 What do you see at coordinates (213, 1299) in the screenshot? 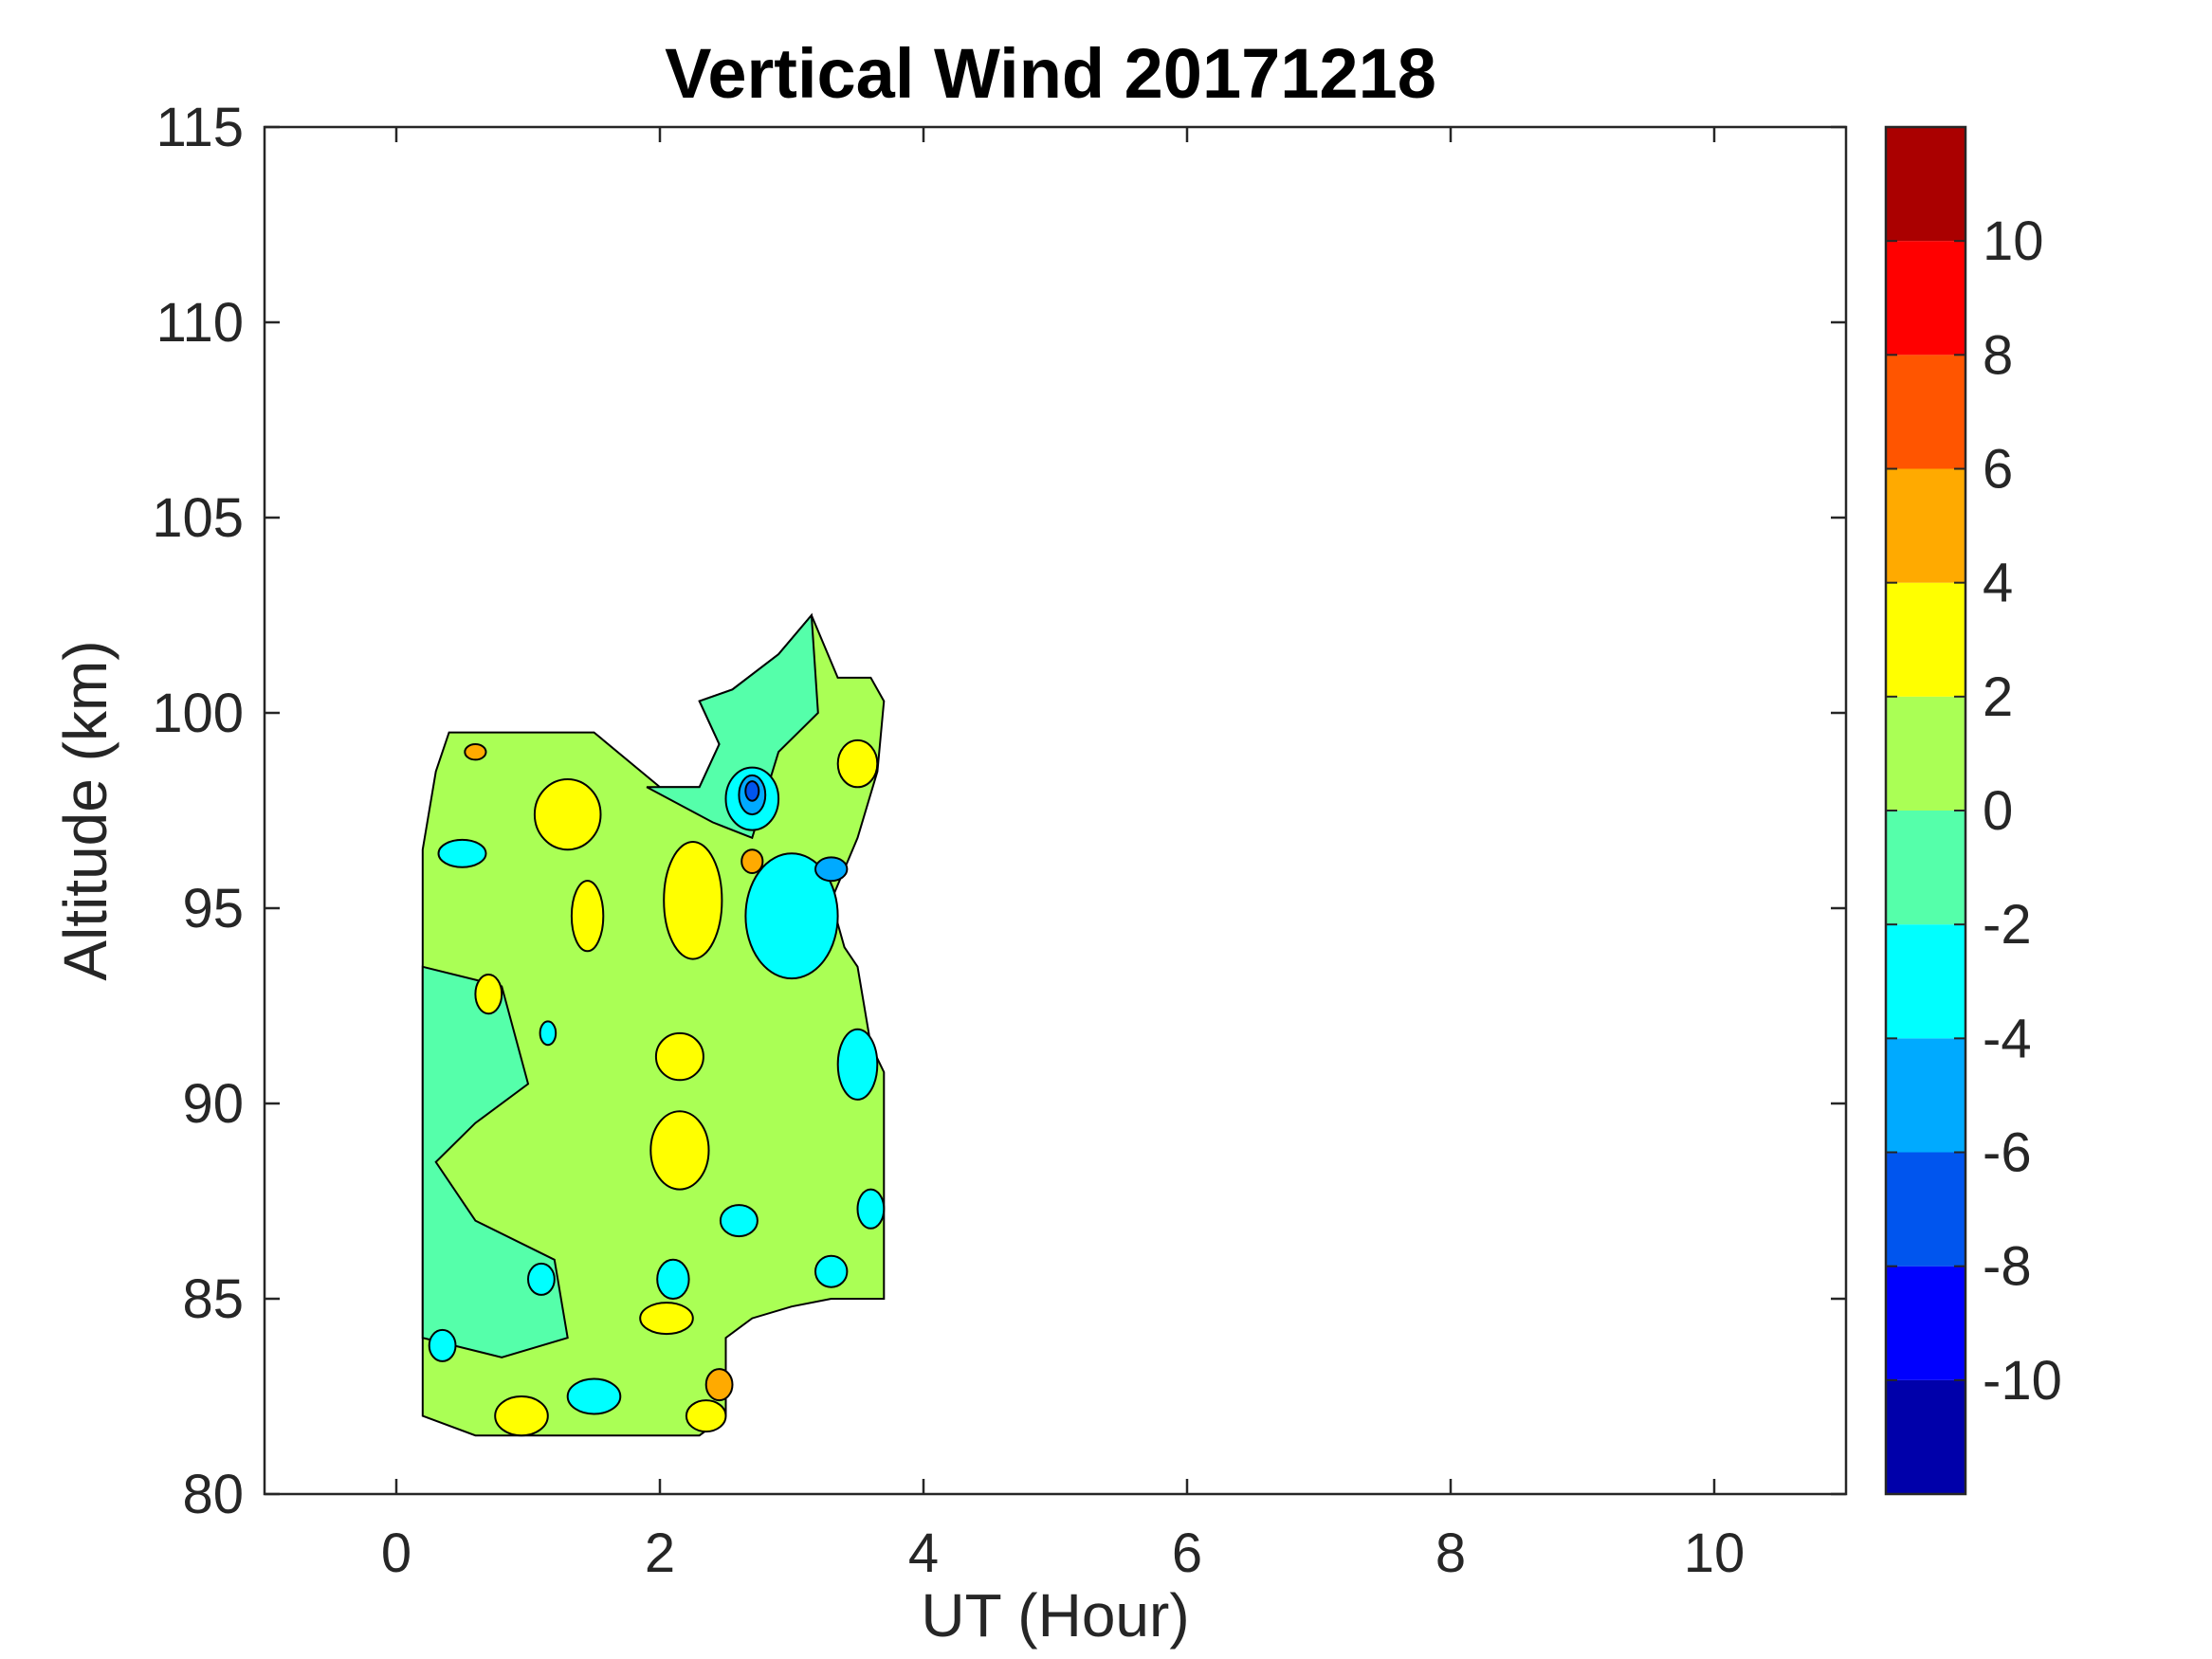
I see `y-tick-label: 85` at bounding box center [213, 1299].